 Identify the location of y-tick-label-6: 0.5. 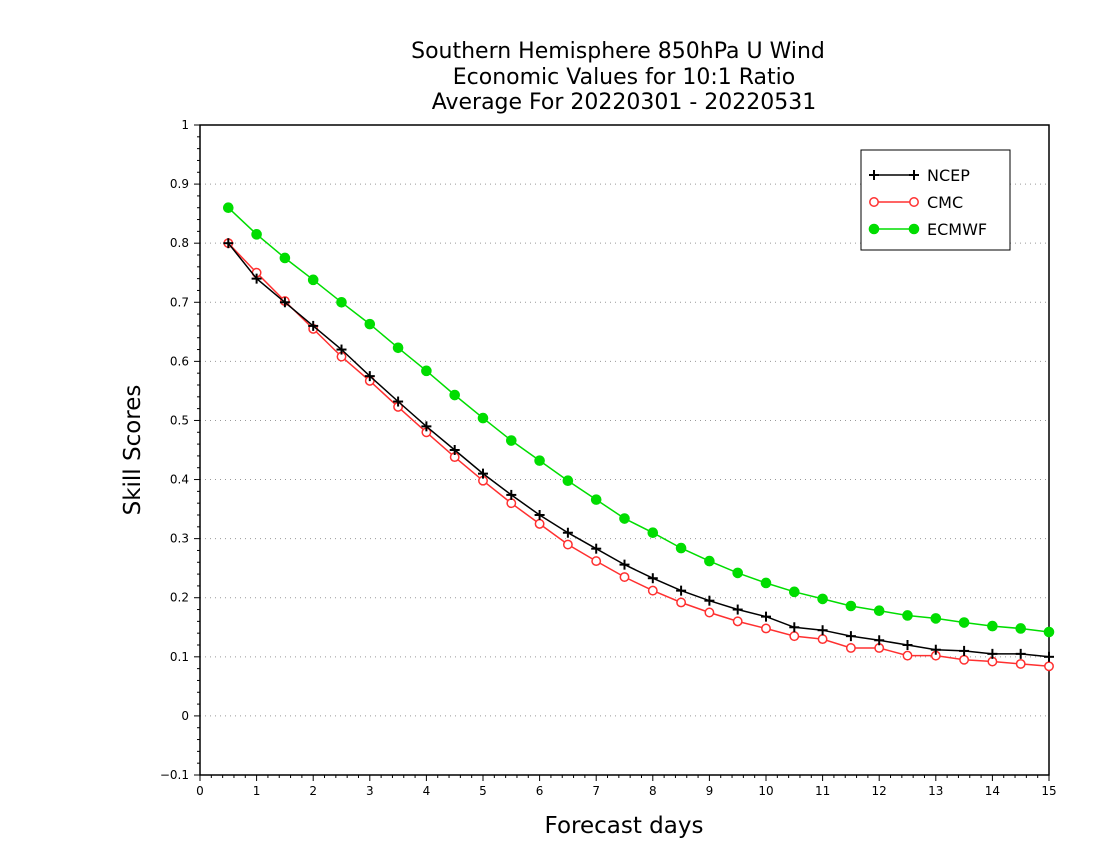
(179, 420).